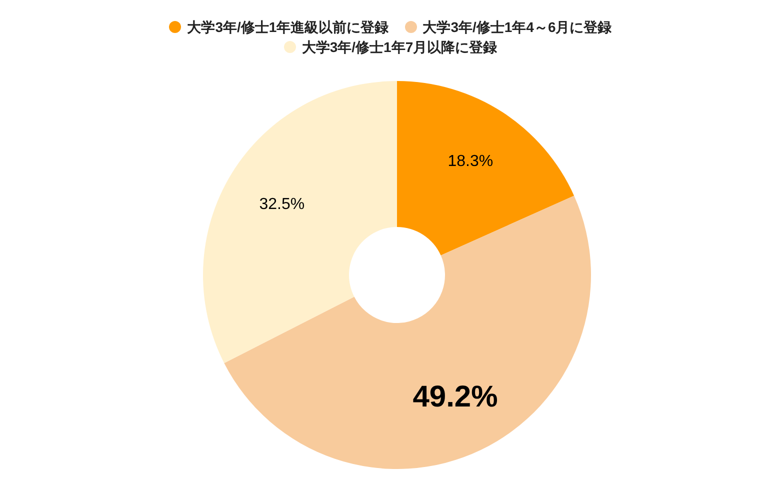 Image resolution: width=781 pixels, height=483 pixels. I want to click on legend-label: 大学3年/修士1年7月以降に登録, so click(399, 47).